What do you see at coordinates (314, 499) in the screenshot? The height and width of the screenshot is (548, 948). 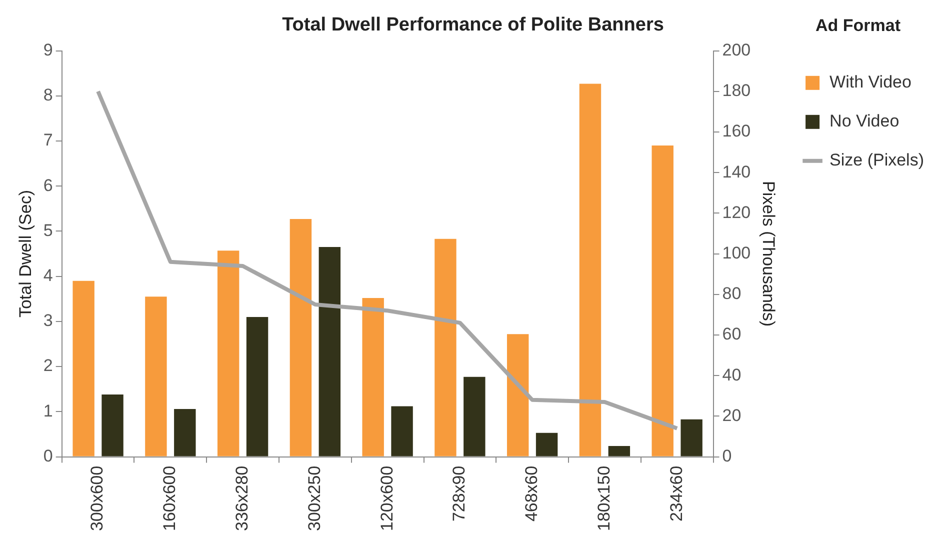 I see `x-tick-label: 300x250` at bounding box center [314, 499].